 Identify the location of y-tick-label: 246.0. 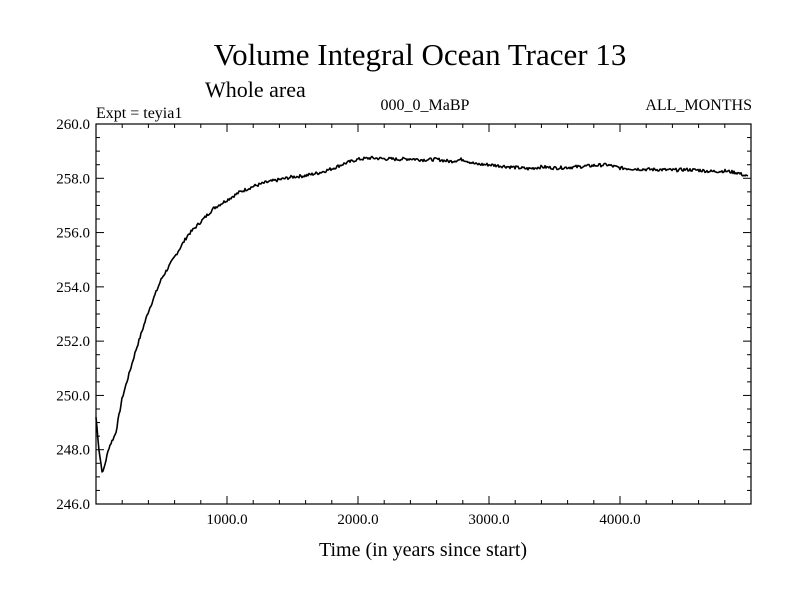
(73, 505).